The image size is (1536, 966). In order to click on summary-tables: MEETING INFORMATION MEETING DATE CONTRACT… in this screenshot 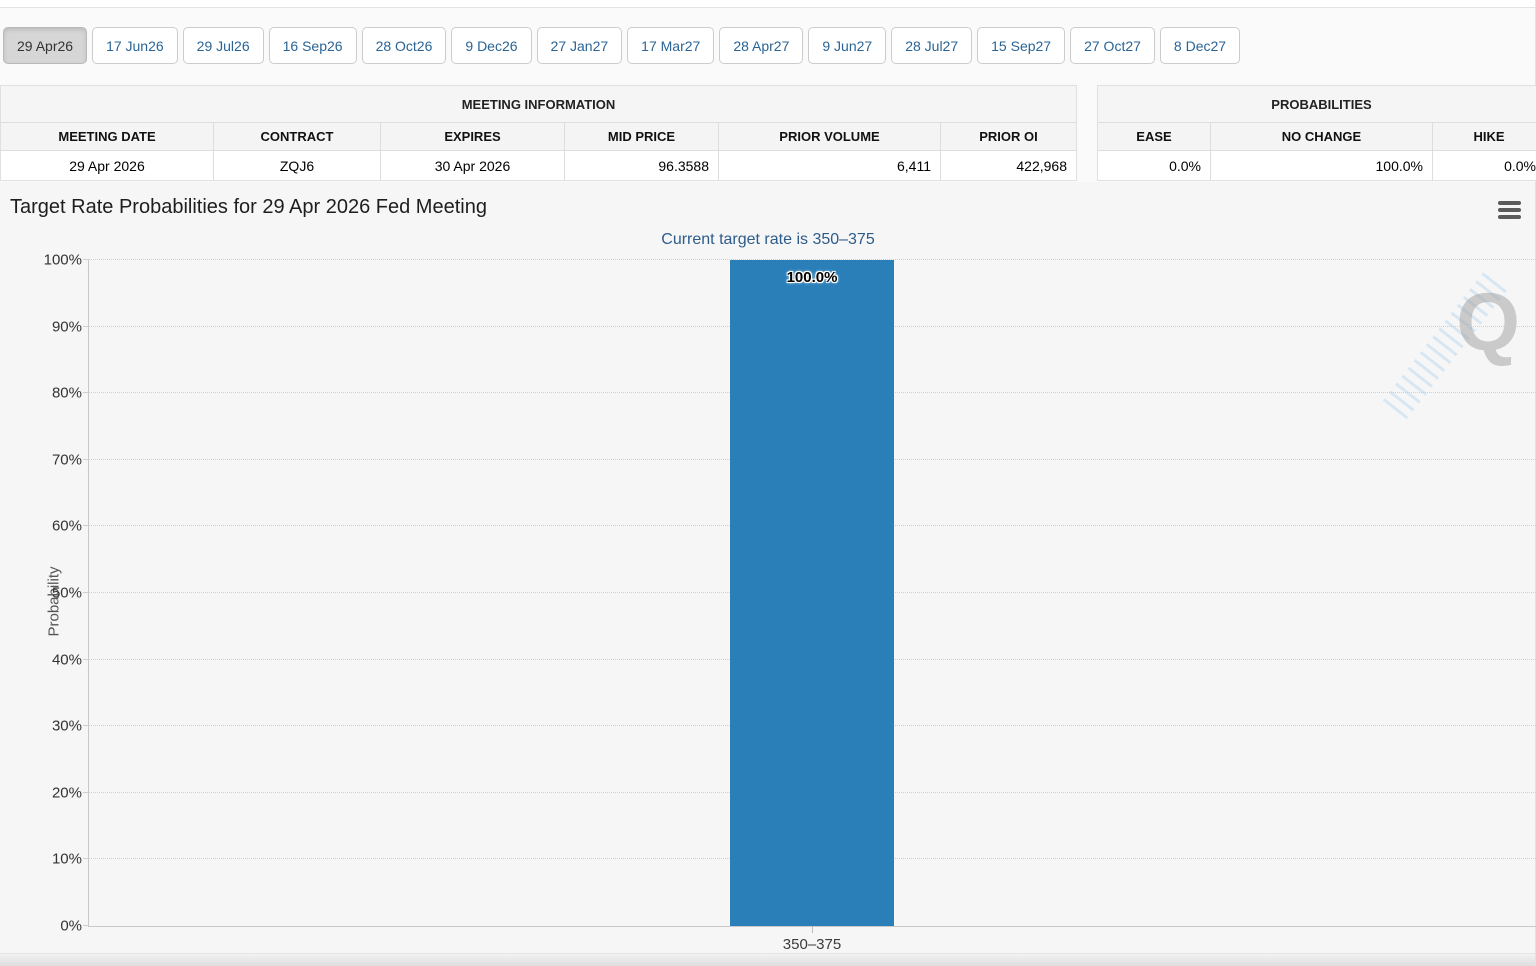, I will do `click(768, 133)`.